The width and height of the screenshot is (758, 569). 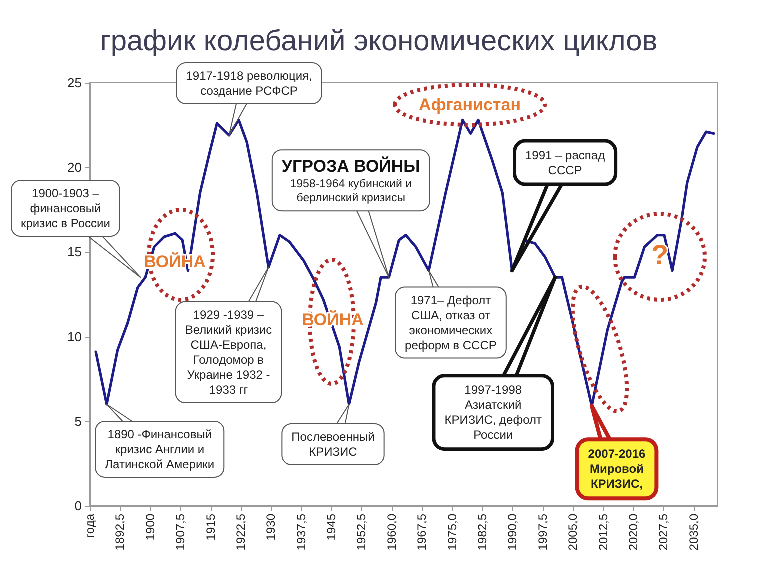 I want to click on annotation: 1900-1903 – финансовый кризис в России, so click(x=65, y=208).